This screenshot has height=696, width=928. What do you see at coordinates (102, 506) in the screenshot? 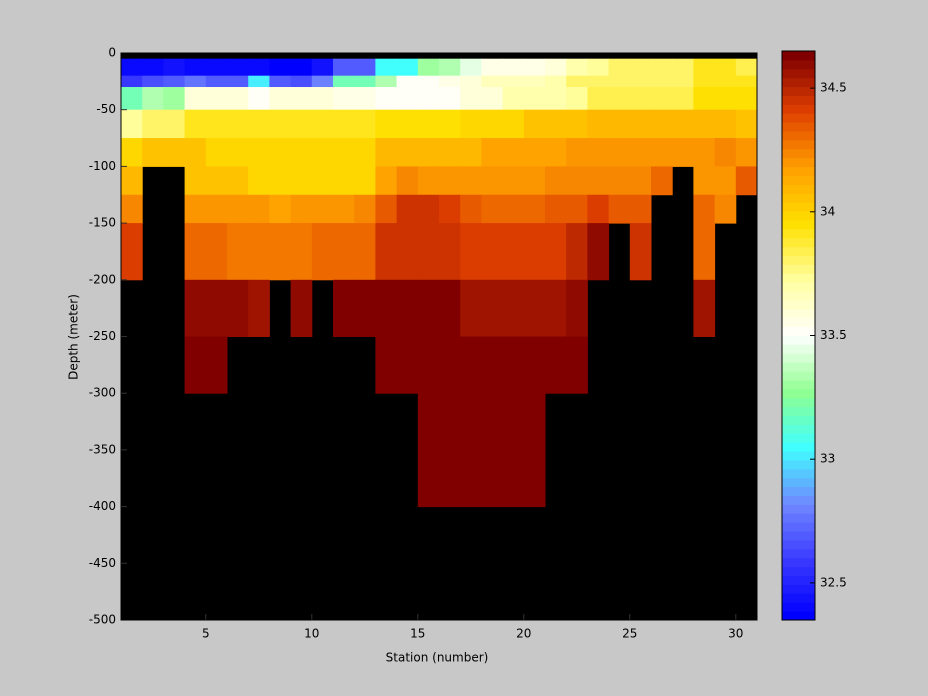
I see `y-tick-label: -400` at bounding box center [102, 506].